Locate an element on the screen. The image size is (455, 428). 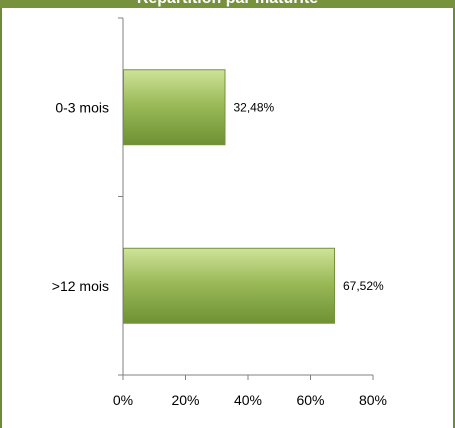
data-label: 32,48% is located at coordinates (254, 107).